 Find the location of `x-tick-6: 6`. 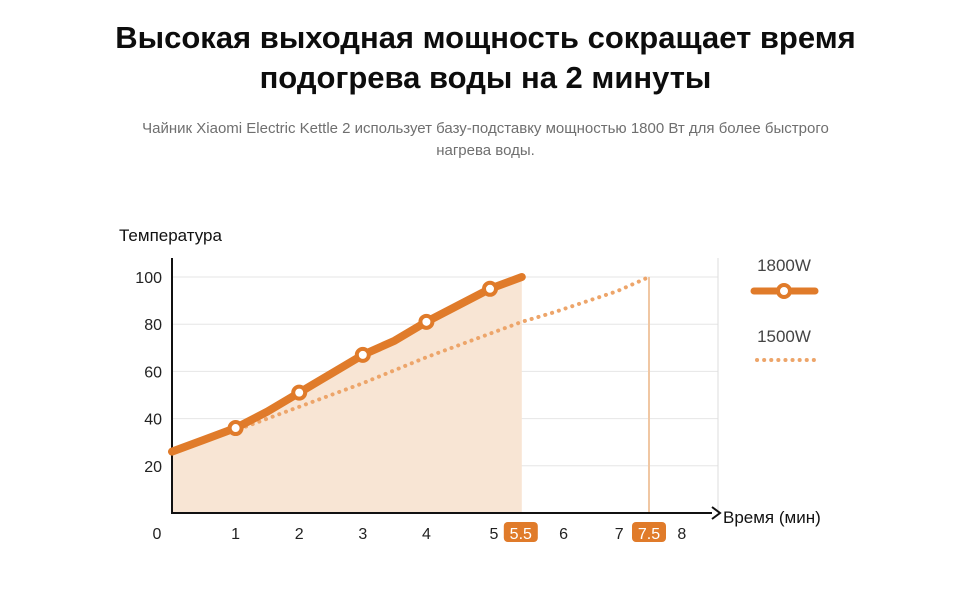

x-tick-6: 6 is located at coordinates (563, 534).